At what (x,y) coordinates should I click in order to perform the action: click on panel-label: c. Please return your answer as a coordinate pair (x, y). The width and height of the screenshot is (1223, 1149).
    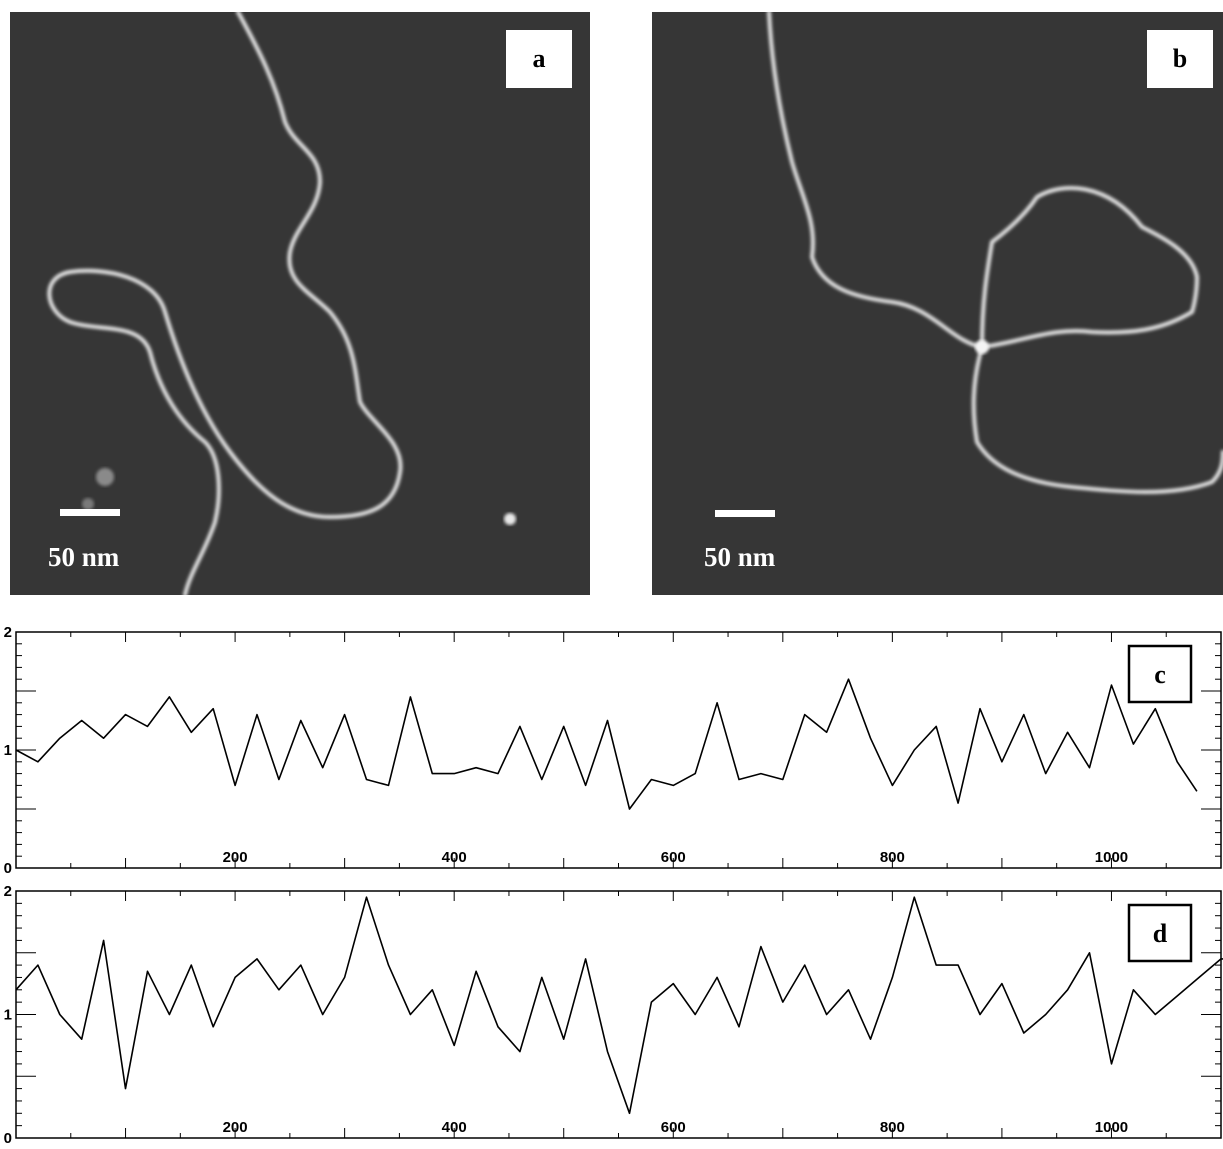
    Looking at the image, I should click on (1160, 674).